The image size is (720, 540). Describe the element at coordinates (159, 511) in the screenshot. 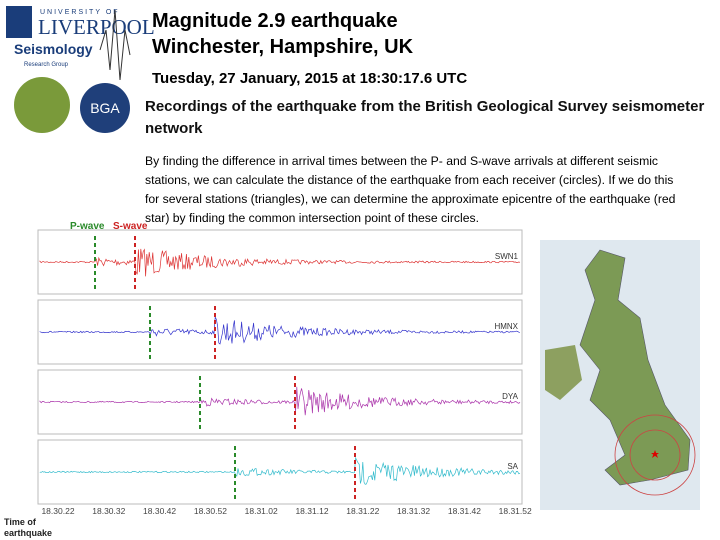

I see `time-label: 18.30.42` at that location.